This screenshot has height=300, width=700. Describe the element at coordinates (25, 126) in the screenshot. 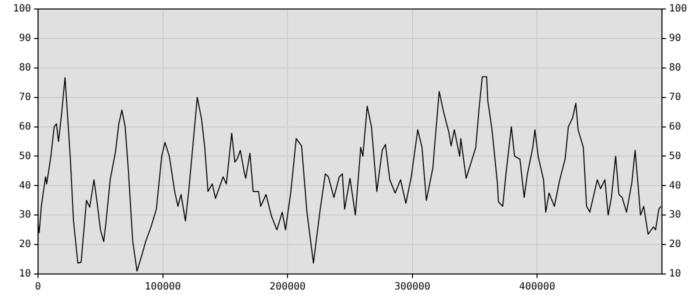

I see `y-tick-label: 60` at that location.